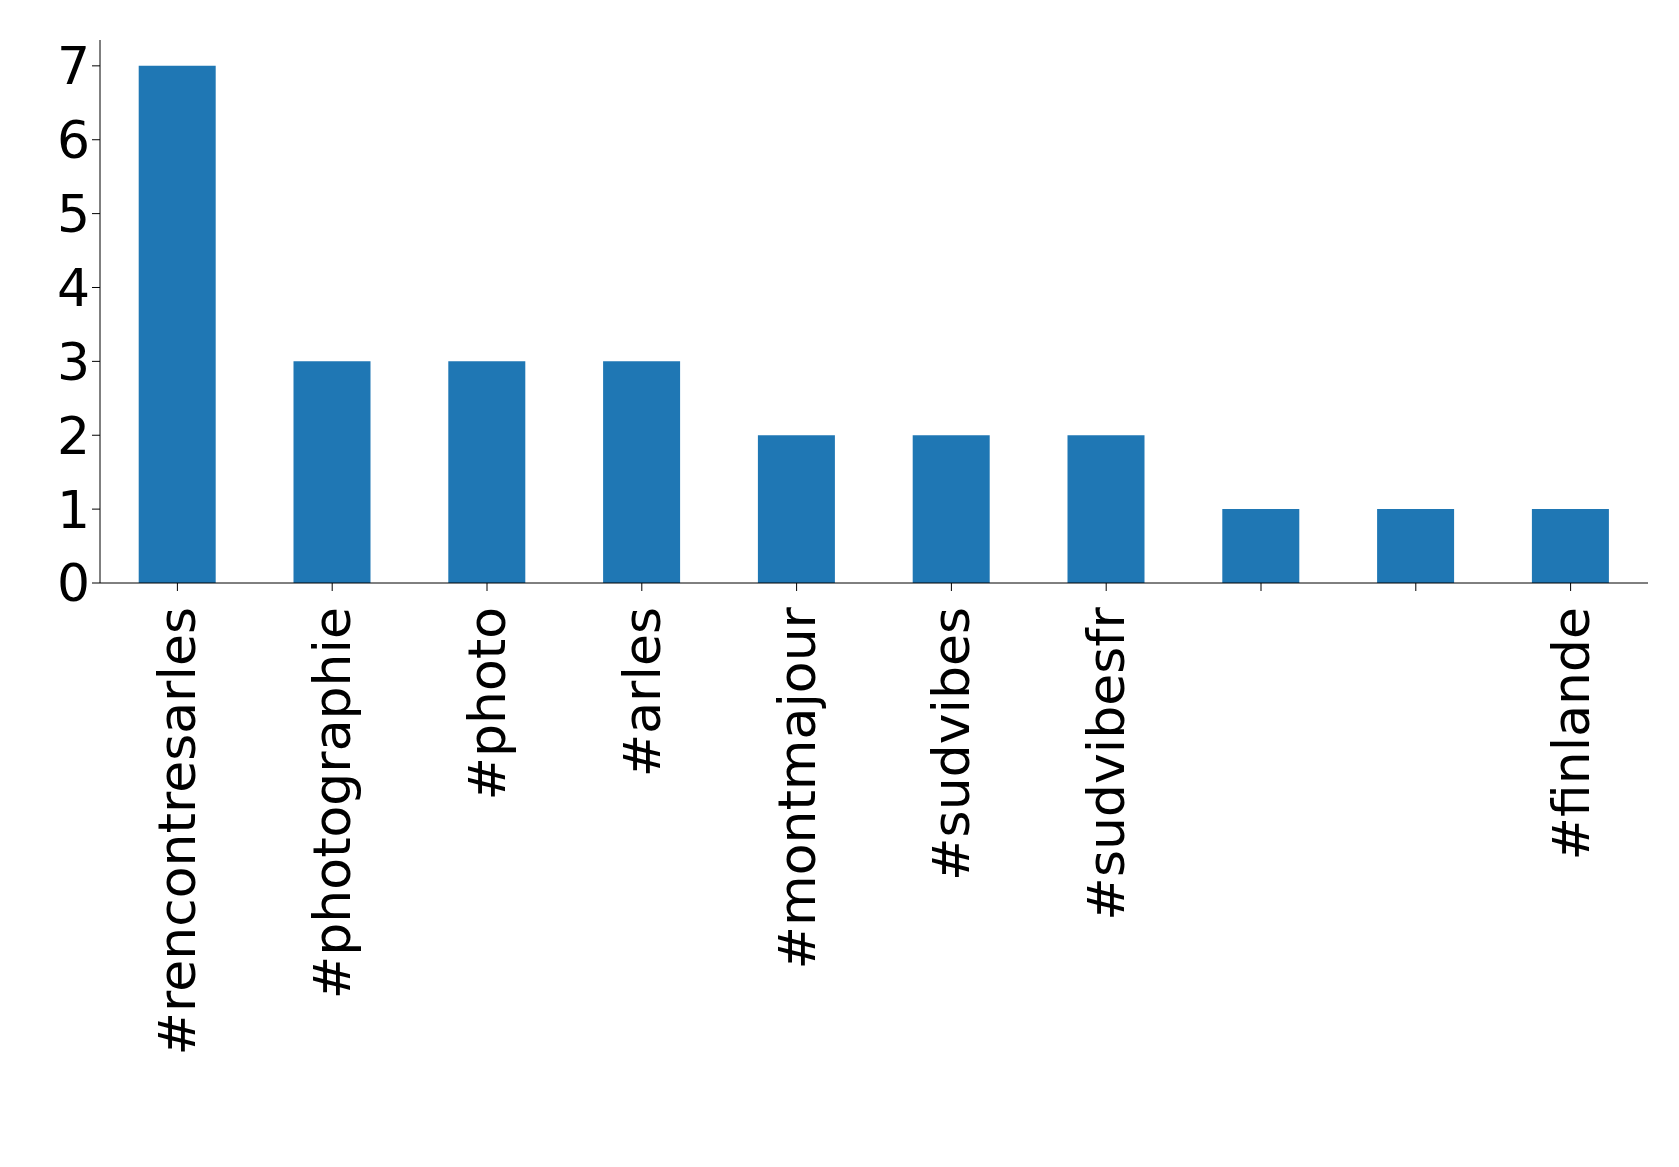 This screenshot has width=1679, height=1167. I want to click on y-tick-label: 7, so click(73, 66).